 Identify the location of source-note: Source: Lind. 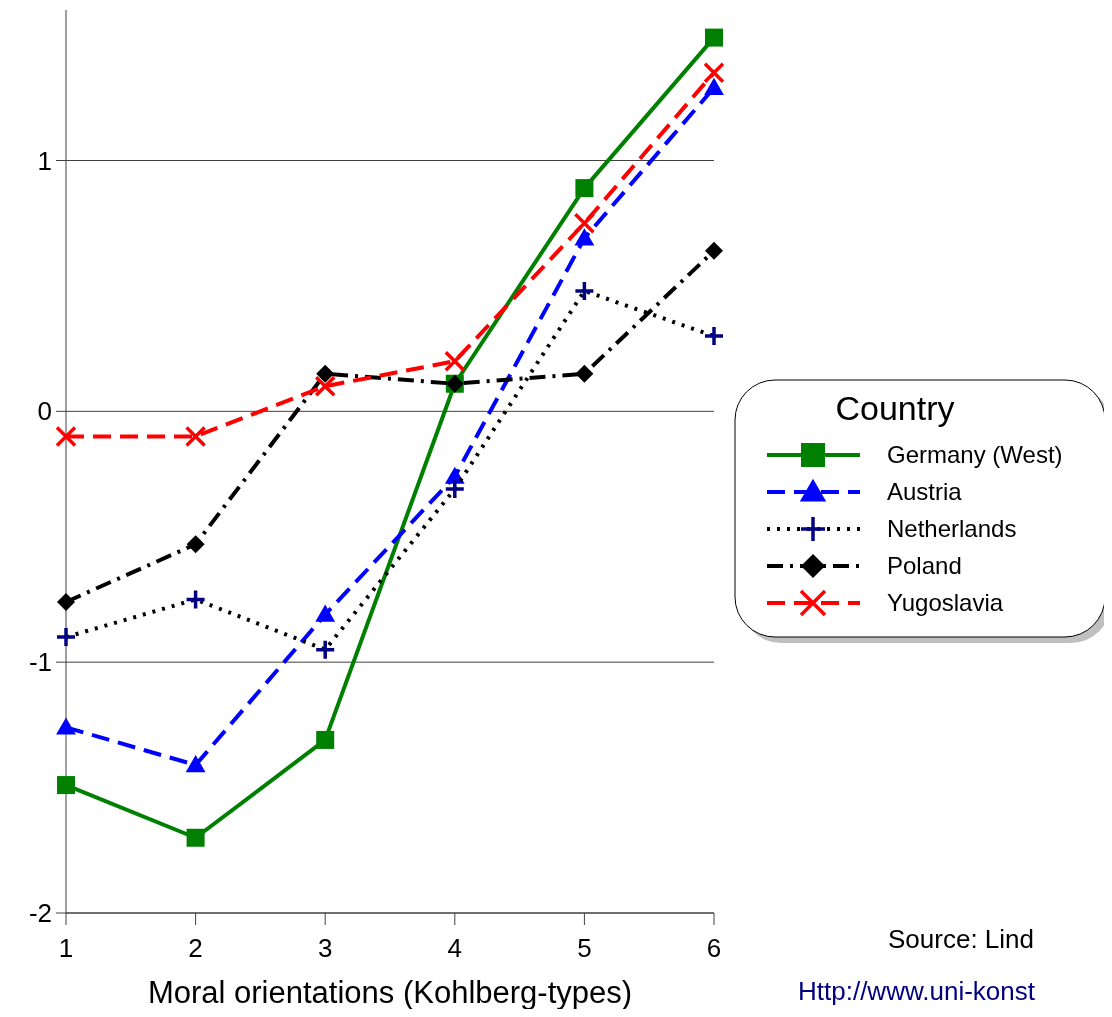
(961, 939).